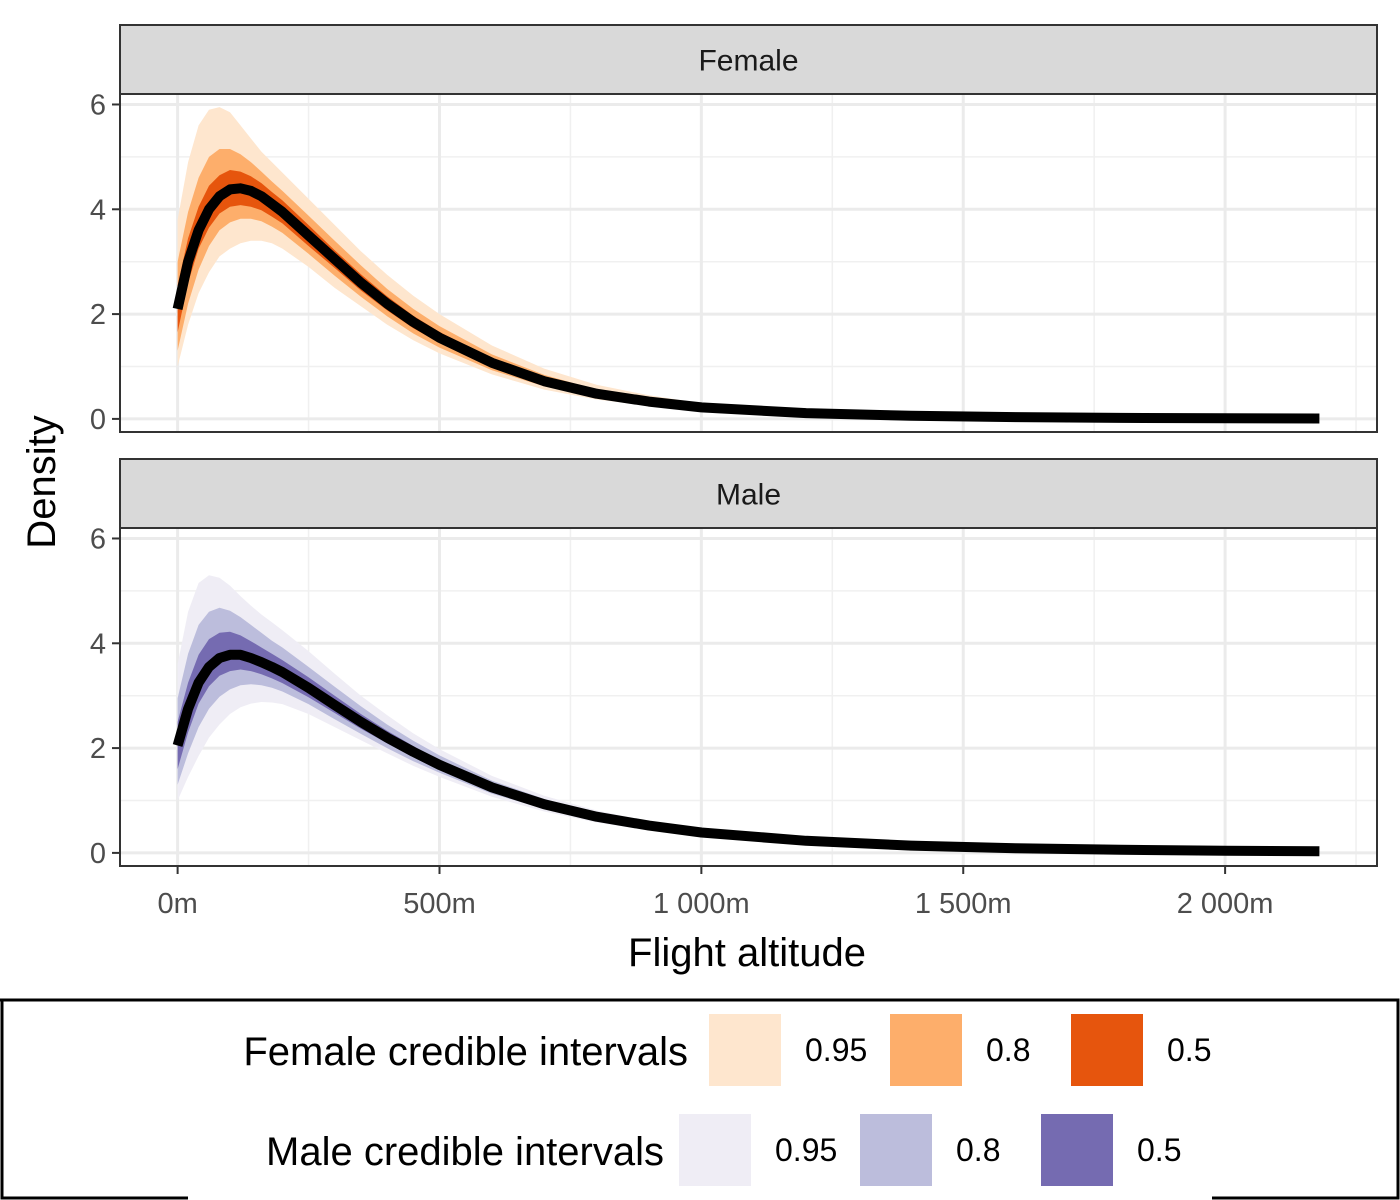  What do you see at coordinates (465, 1052) in the screenshot?
I see `legend-title: Female credible intervals` at bounding box center [465, 1052].